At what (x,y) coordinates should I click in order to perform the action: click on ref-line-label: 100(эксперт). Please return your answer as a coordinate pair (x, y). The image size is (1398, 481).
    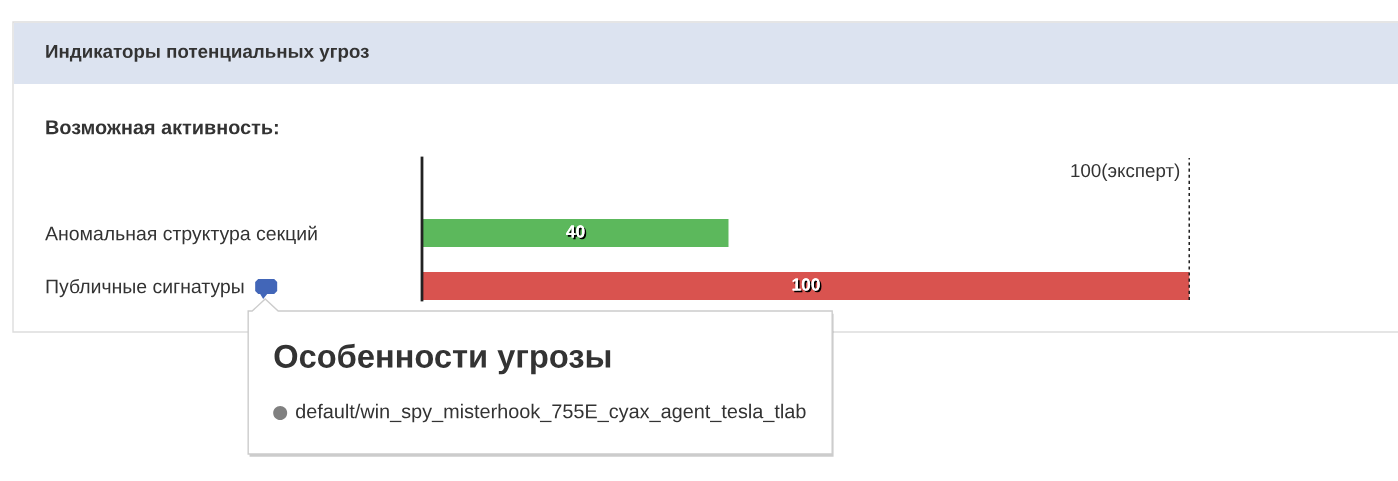
    Looking at the image, I should click on (1125, 172).